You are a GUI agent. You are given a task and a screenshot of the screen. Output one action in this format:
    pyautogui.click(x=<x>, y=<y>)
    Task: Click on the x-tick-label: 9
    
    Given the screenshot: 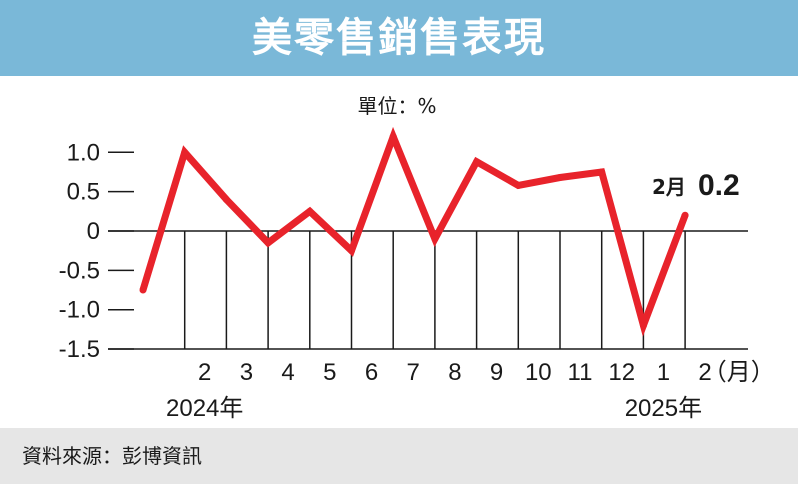 What is the action you would take?
    pyautogui.click(x=496, y=372)
    